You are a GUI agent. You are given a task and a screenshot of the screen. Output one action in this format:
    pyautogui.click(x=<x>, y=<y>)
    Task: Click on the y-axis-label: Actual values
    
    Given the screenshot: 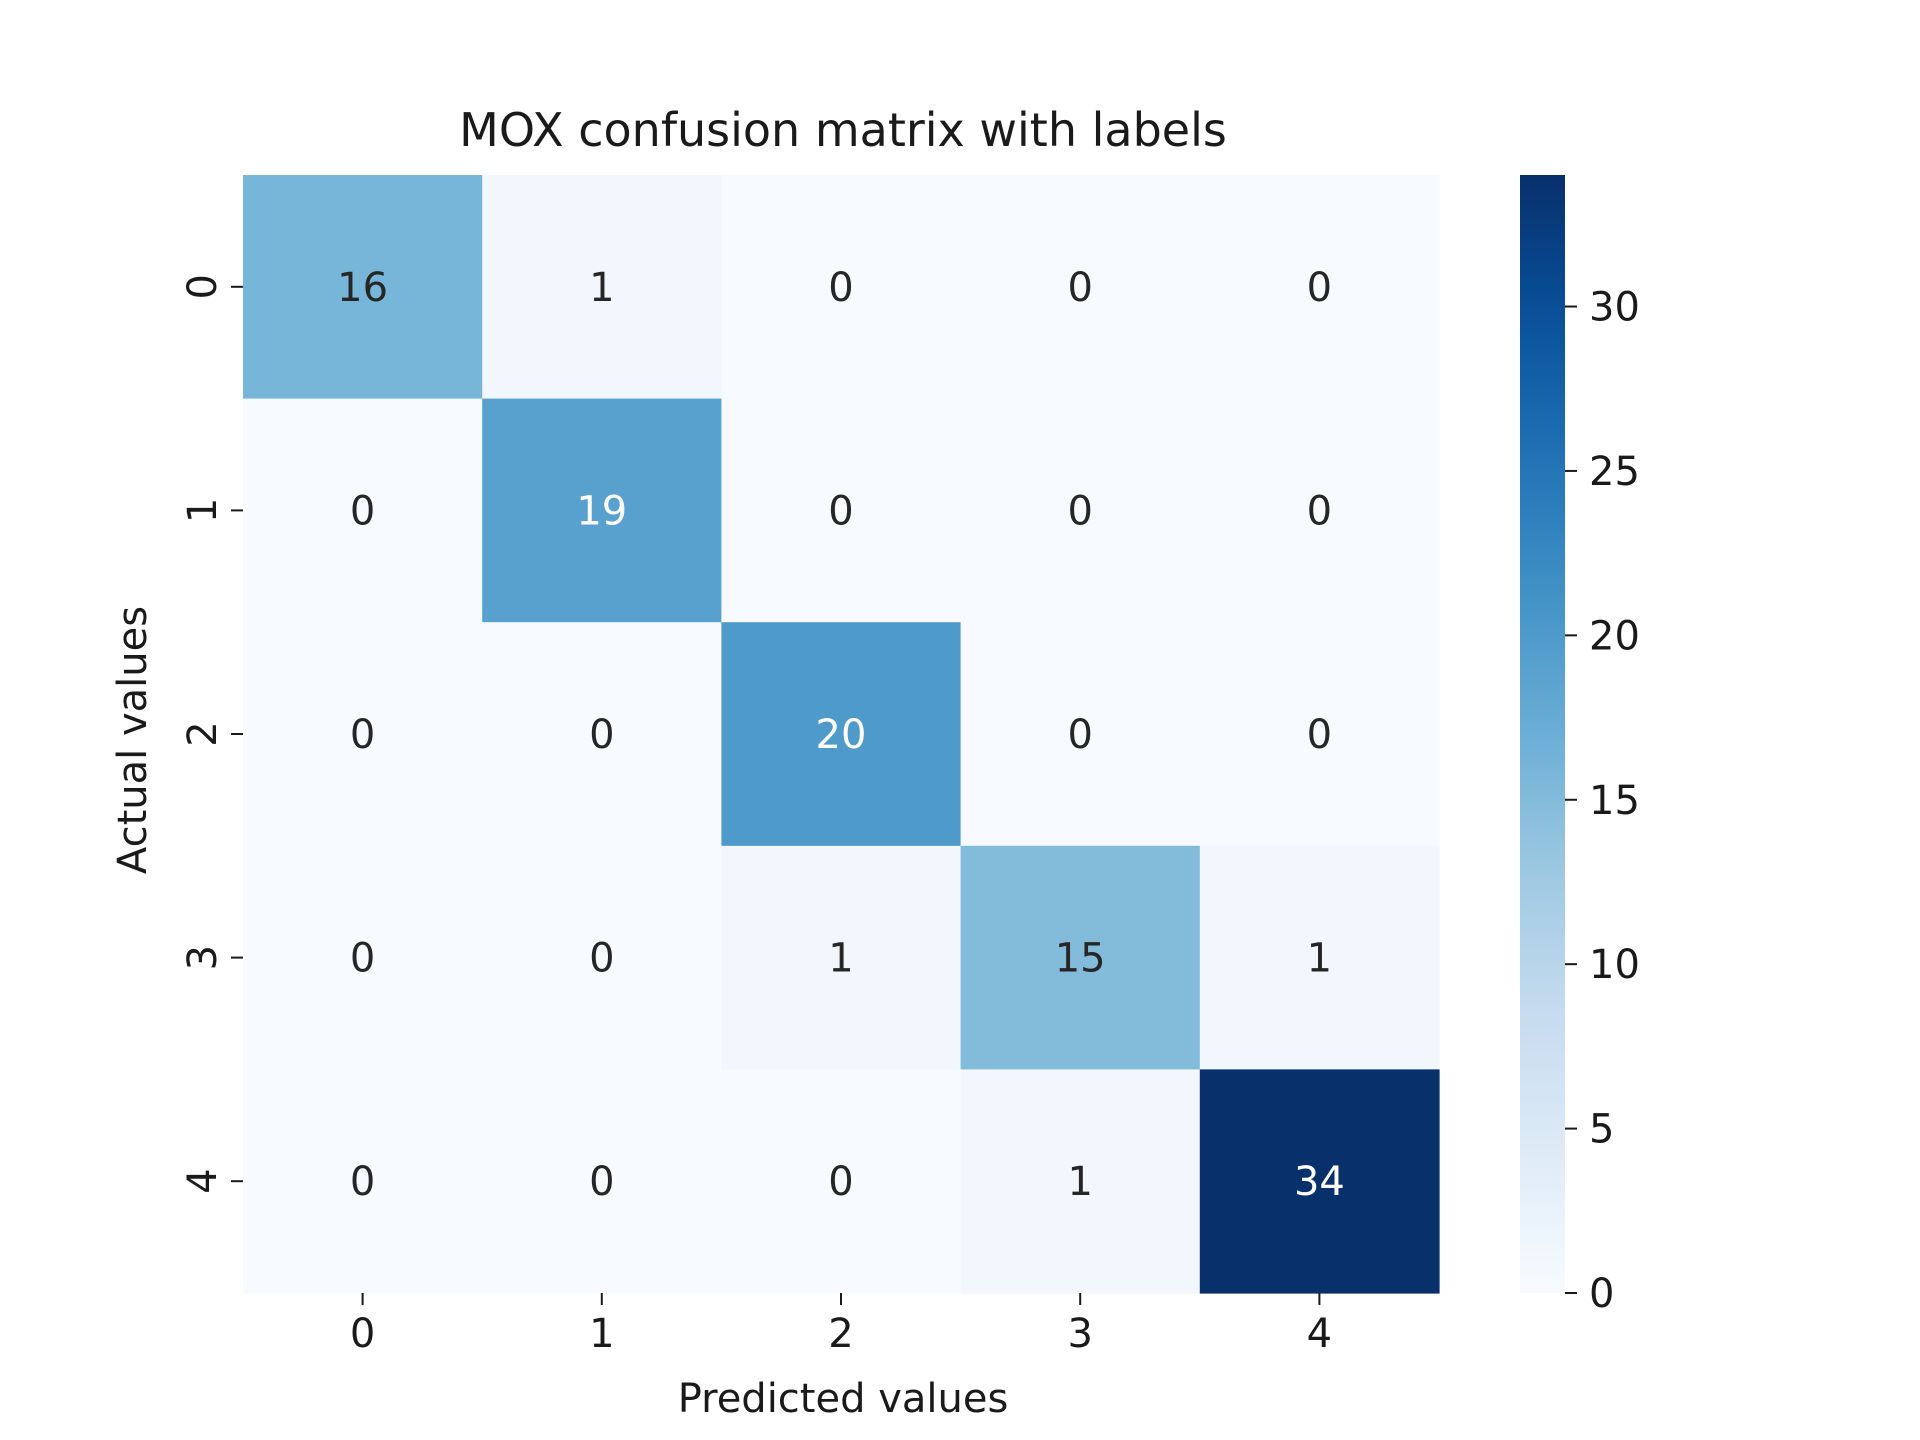 What is the action you would take?
    pyautogui.click(x=133, y=740)
    